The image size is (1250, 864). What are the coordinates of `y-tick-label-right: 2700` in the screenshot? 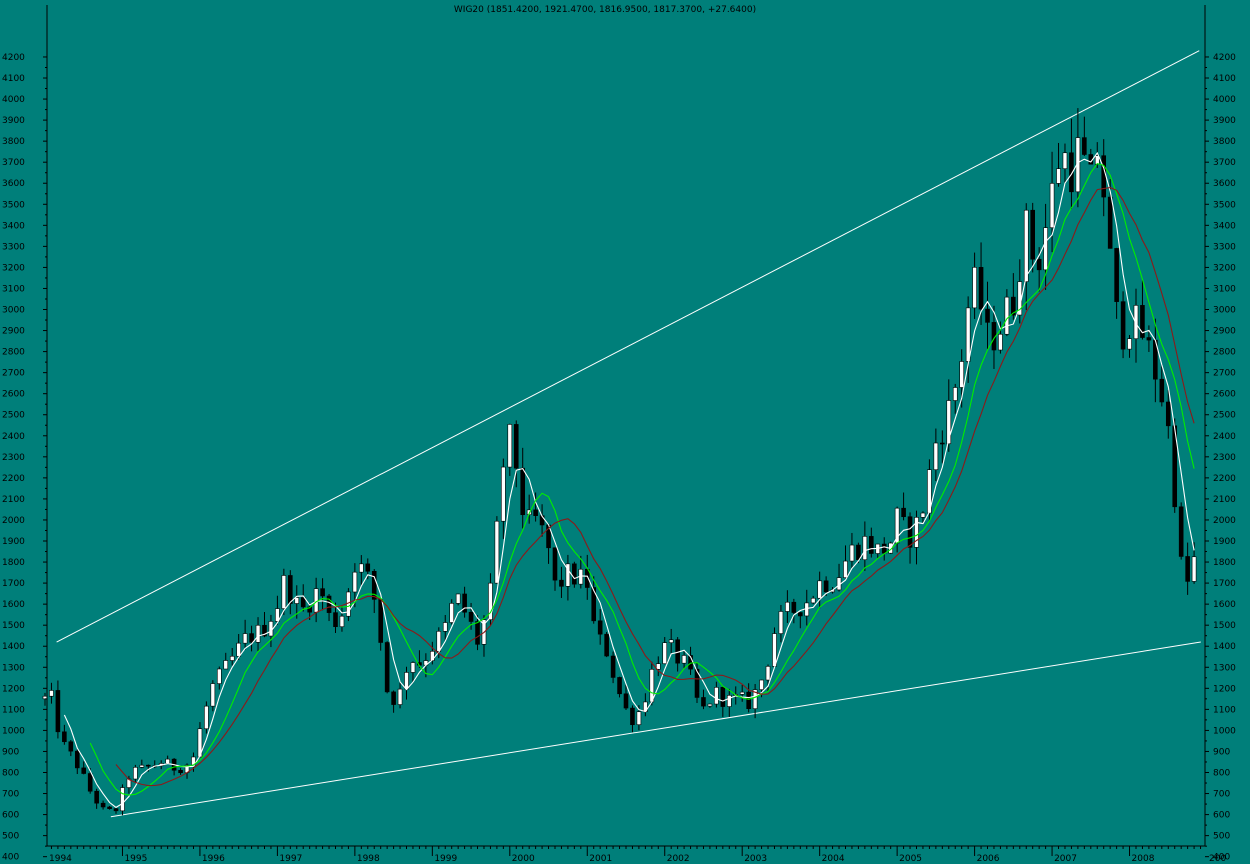 It's located at (1224, 374).